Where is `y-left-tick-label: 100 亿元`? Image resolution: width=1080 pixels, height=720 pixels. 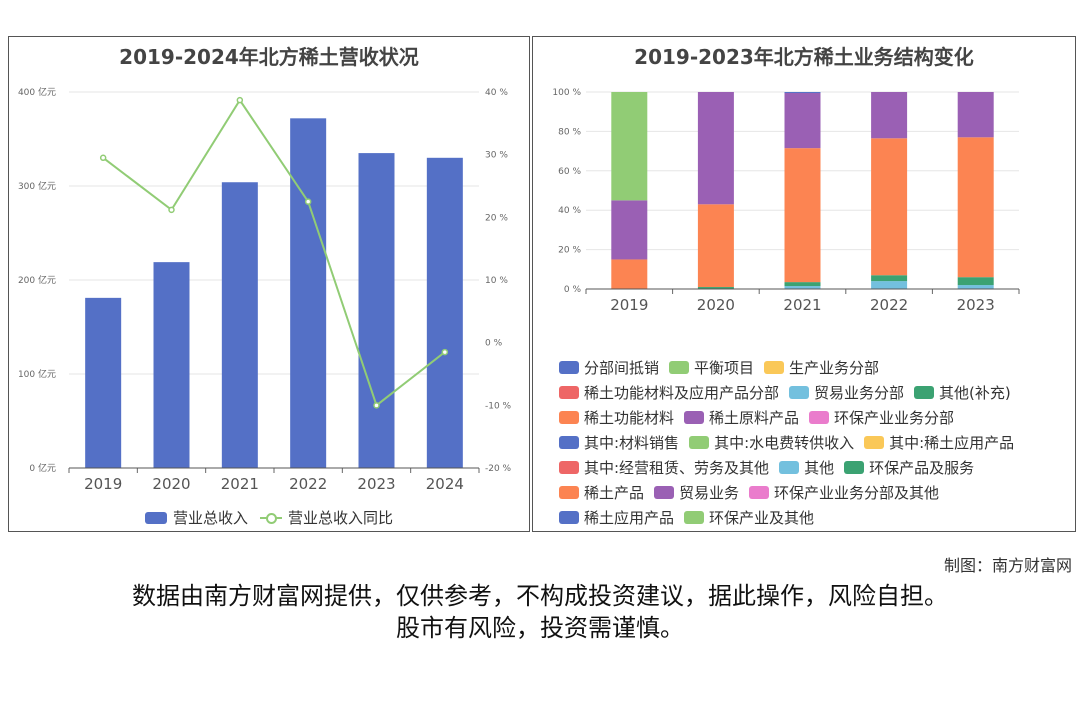
y-left-tick-label: 100 亿元 is located at coordinates (37, 374).